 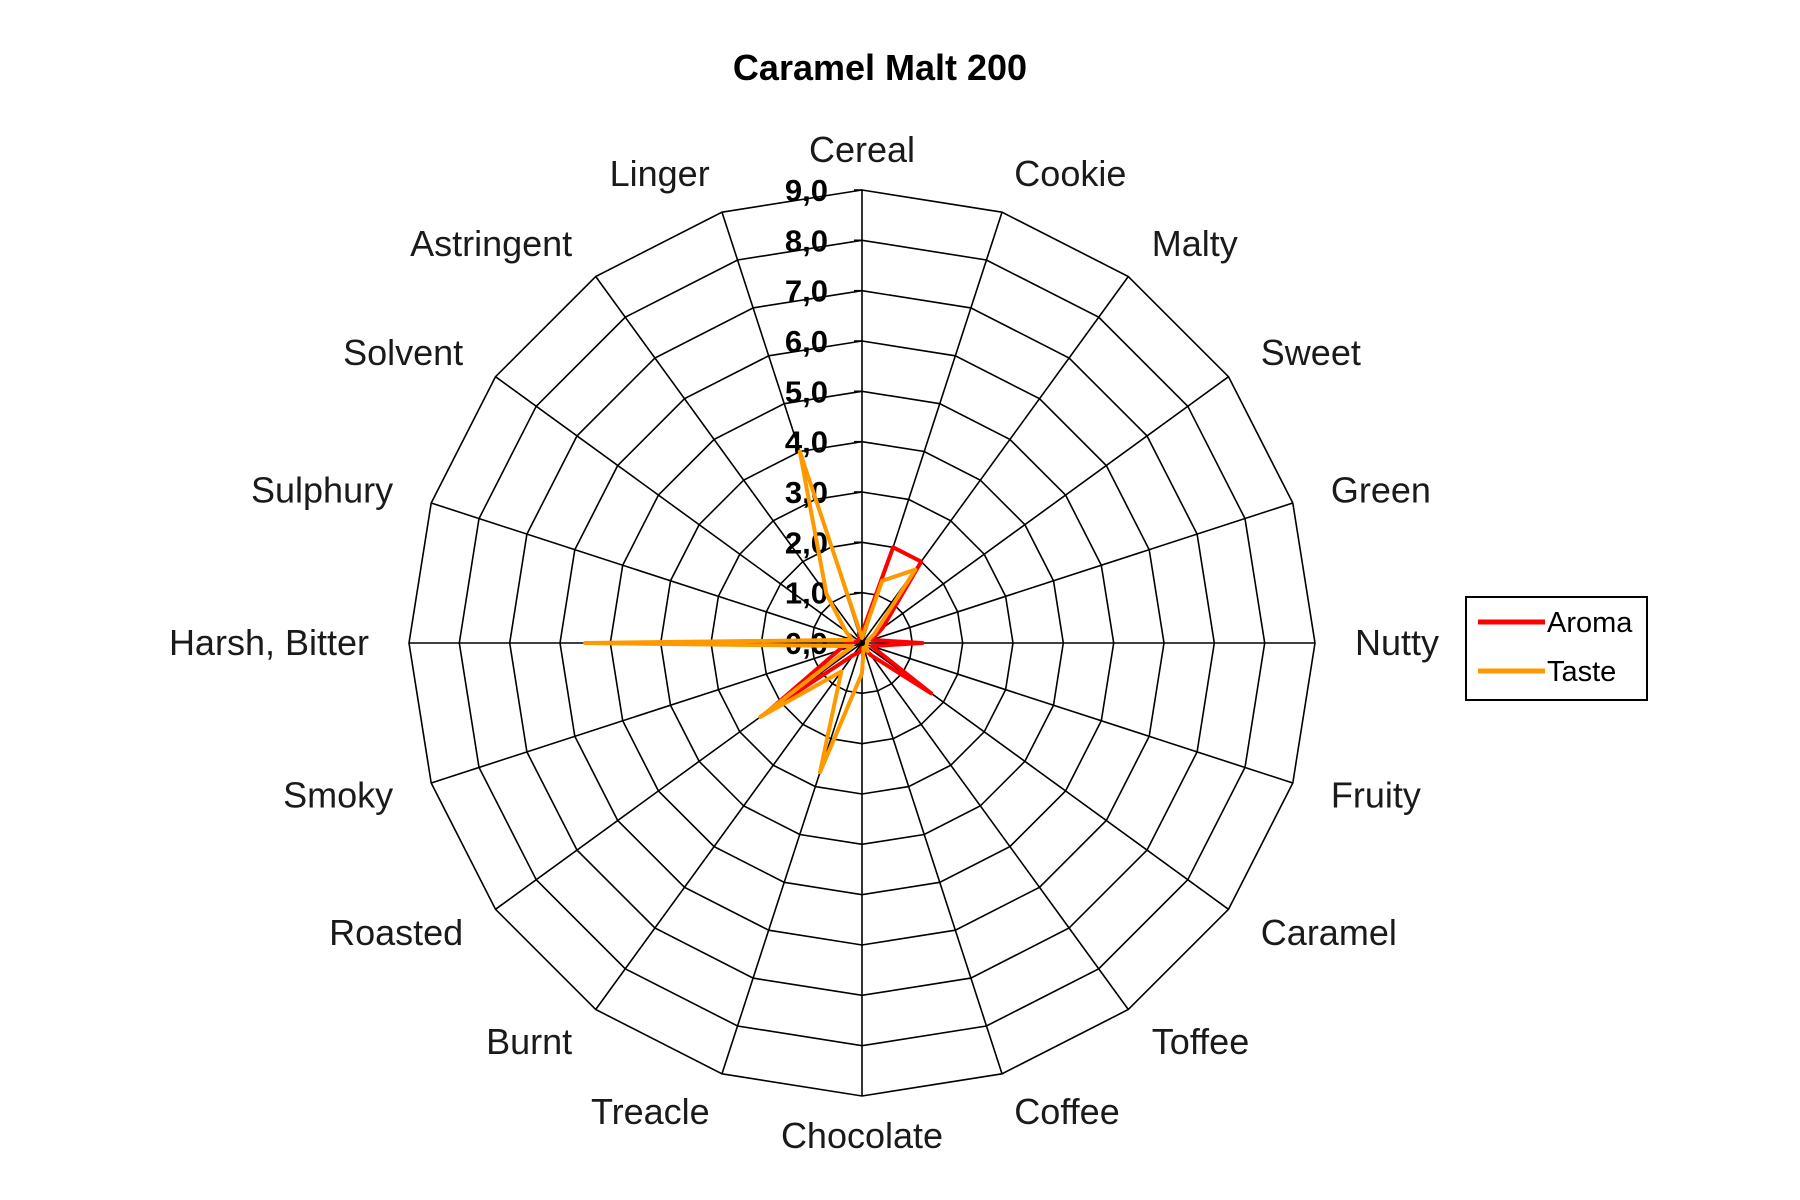 What do you see at coordinates (1590, 623) in the screenshot?
I see `legend-label-aroma: Aroma` at bounding box center [1590, 623].